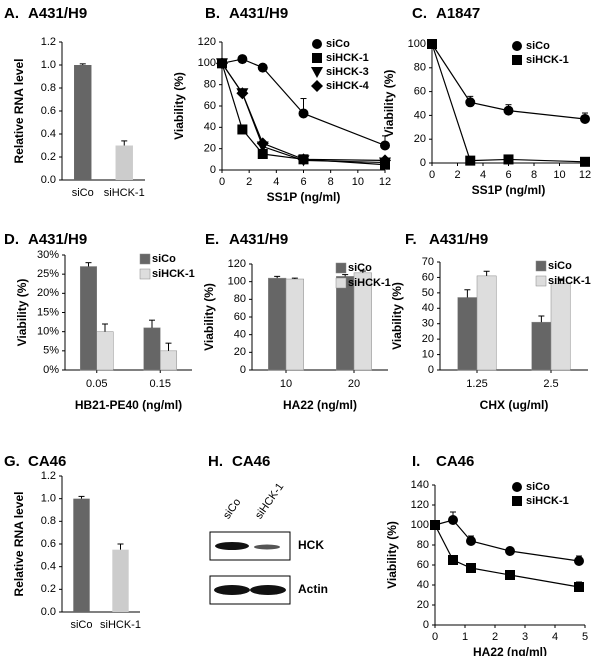  What do you see at coordinates (96, 384) in the screenshot?
I see `x-tick-label: 0.05` at bounding box center [96, 384].